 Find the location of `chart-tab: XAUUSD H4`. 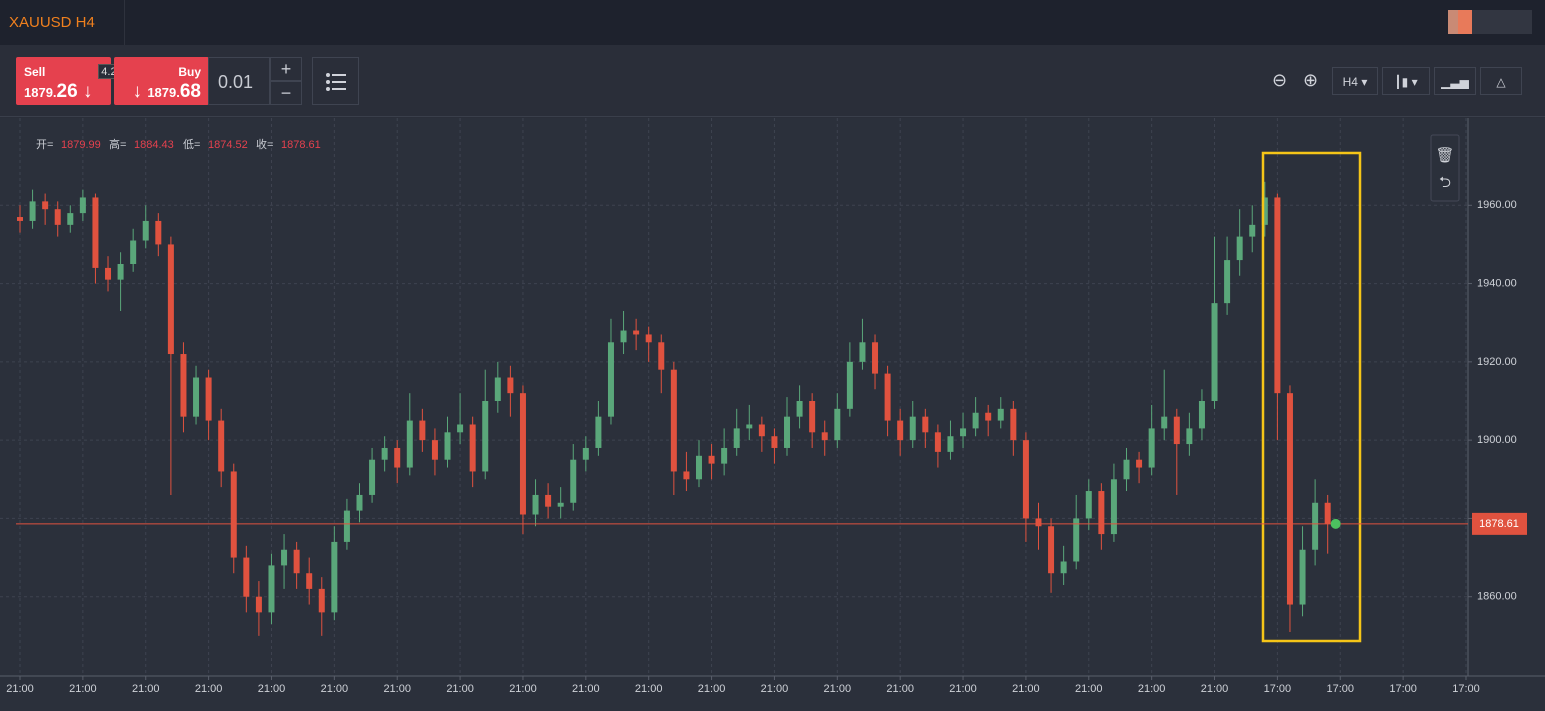

chart-tab: XAUUSD H4 is located at coordinates (62, 22).